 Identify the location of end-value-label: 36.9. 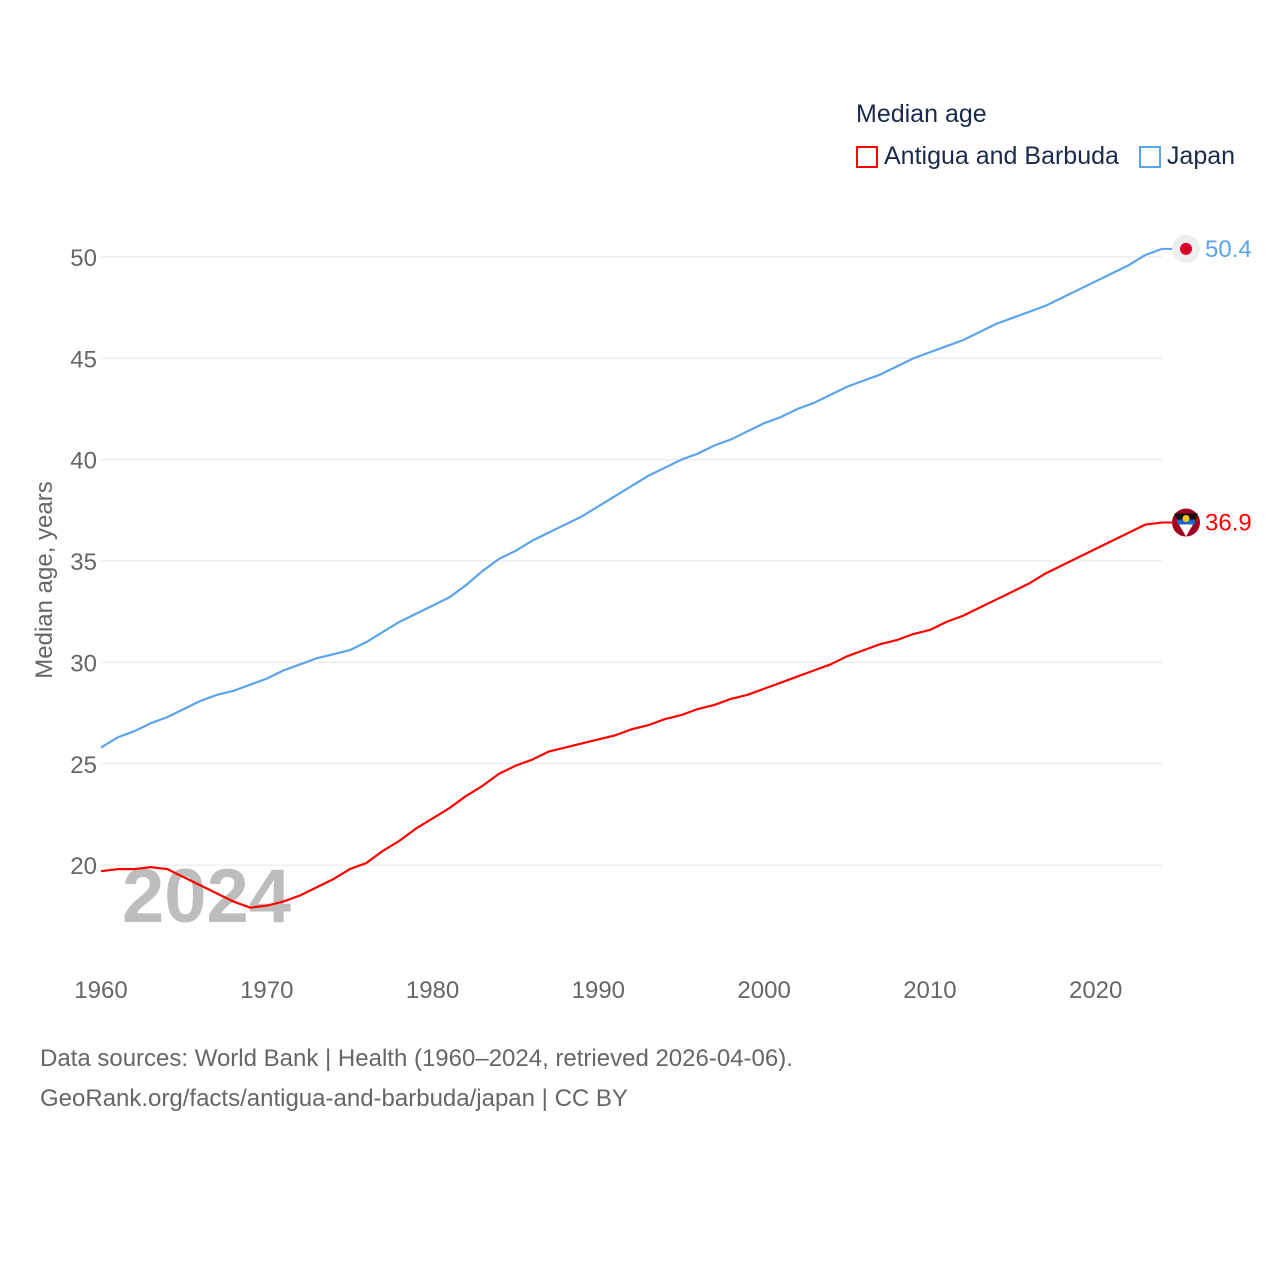
(1228, 523).